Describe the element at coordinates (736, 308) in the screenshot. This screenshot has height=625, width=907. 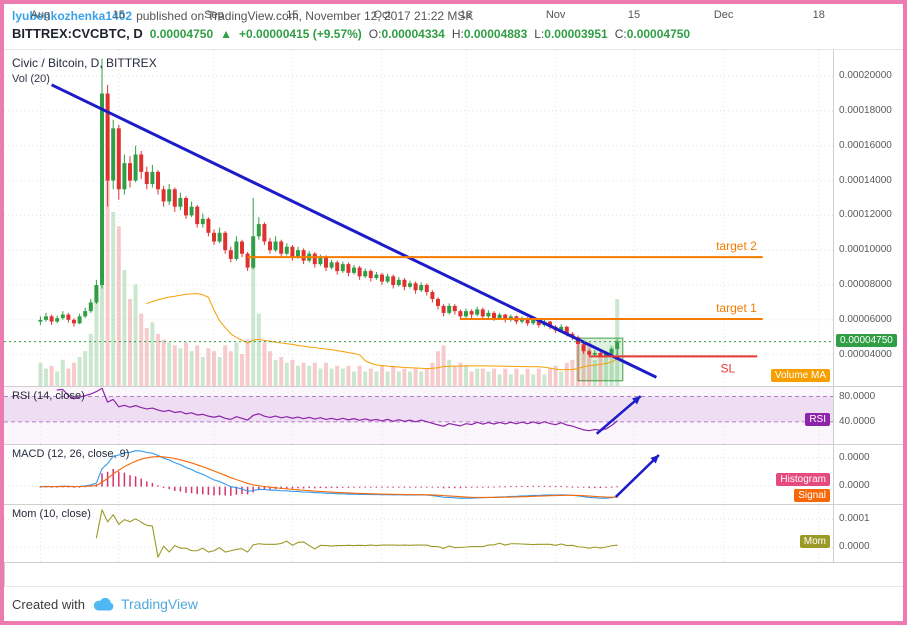
I see `svg-text: target 1` at that location.